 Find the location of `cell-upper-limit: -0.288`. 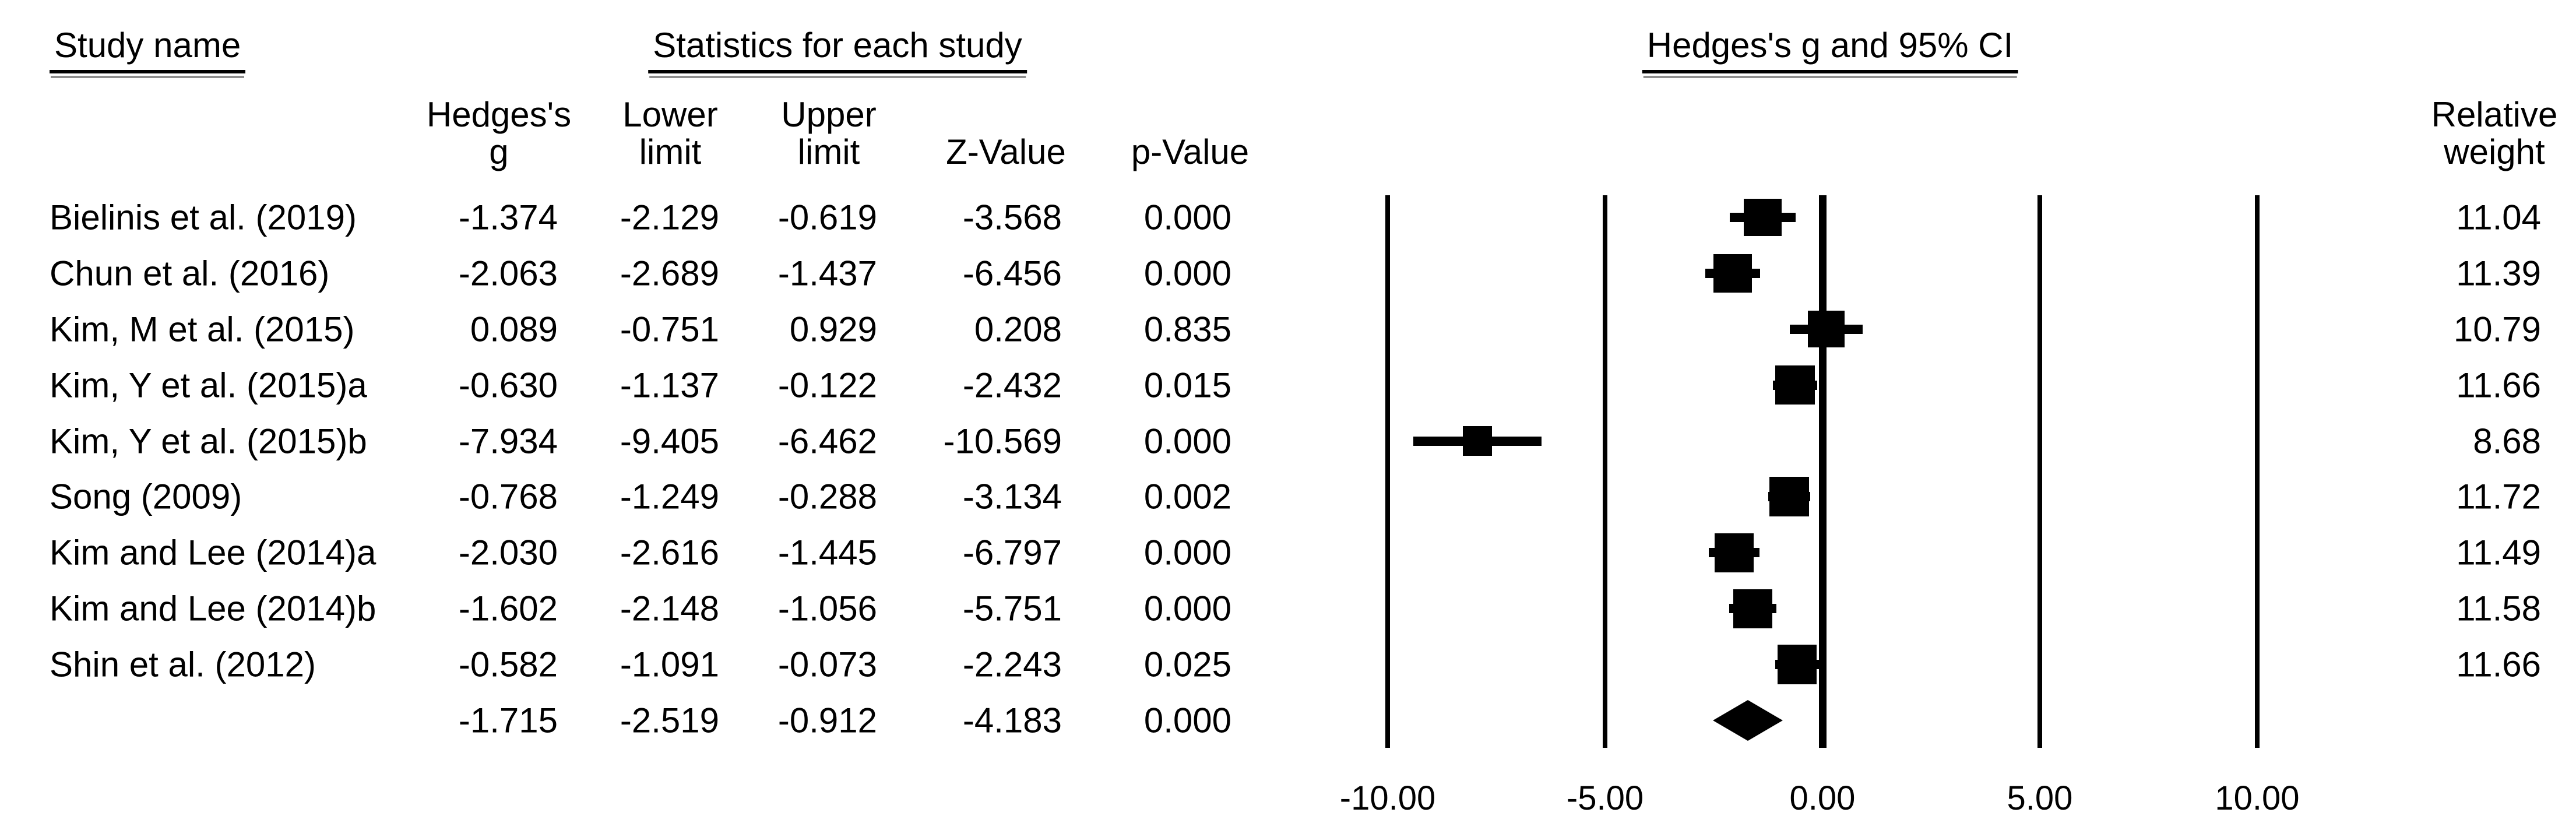

cell-upper-limit: -0.288 is located at coordinates (827, 496).